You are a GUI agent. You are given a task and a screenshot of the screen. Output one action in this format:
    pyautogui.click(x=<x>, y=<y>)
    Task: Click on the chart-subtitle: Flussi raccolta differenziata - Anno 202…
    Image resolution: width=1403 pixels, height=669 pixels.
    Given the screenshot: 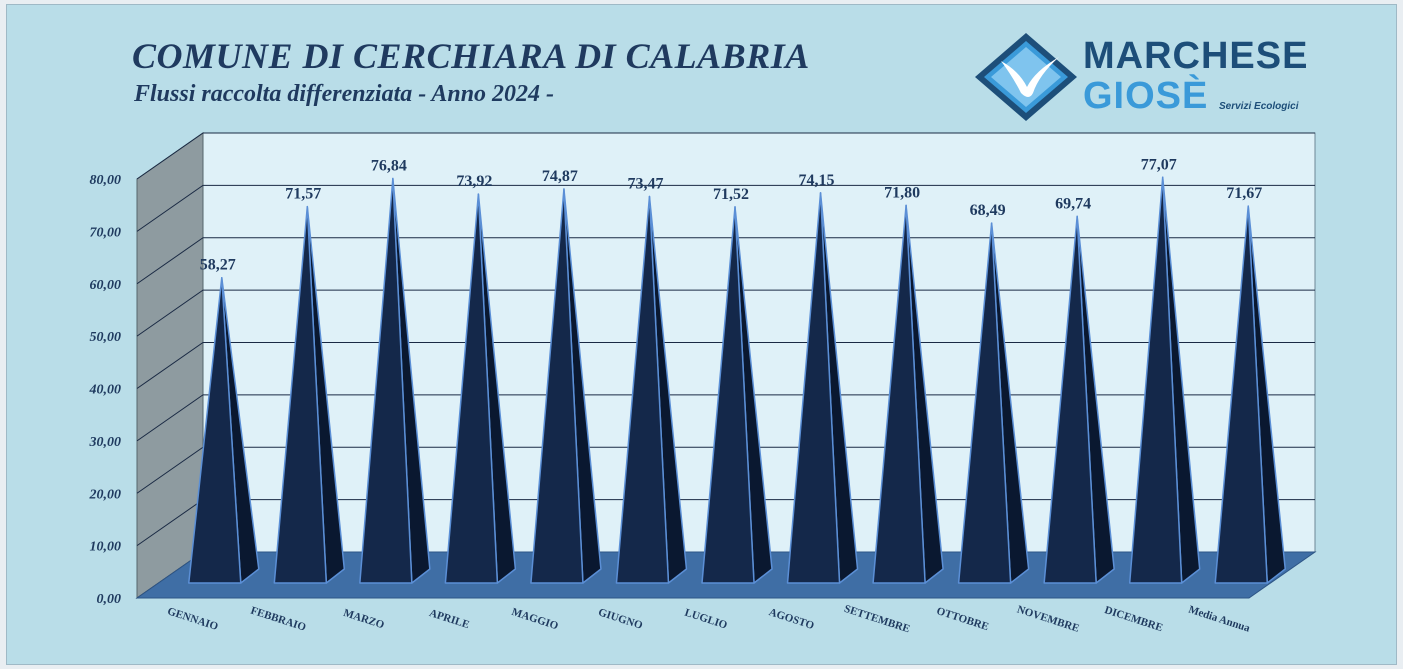 What is the action you would take?
    pyautogui.click(x=344, y=94)
    